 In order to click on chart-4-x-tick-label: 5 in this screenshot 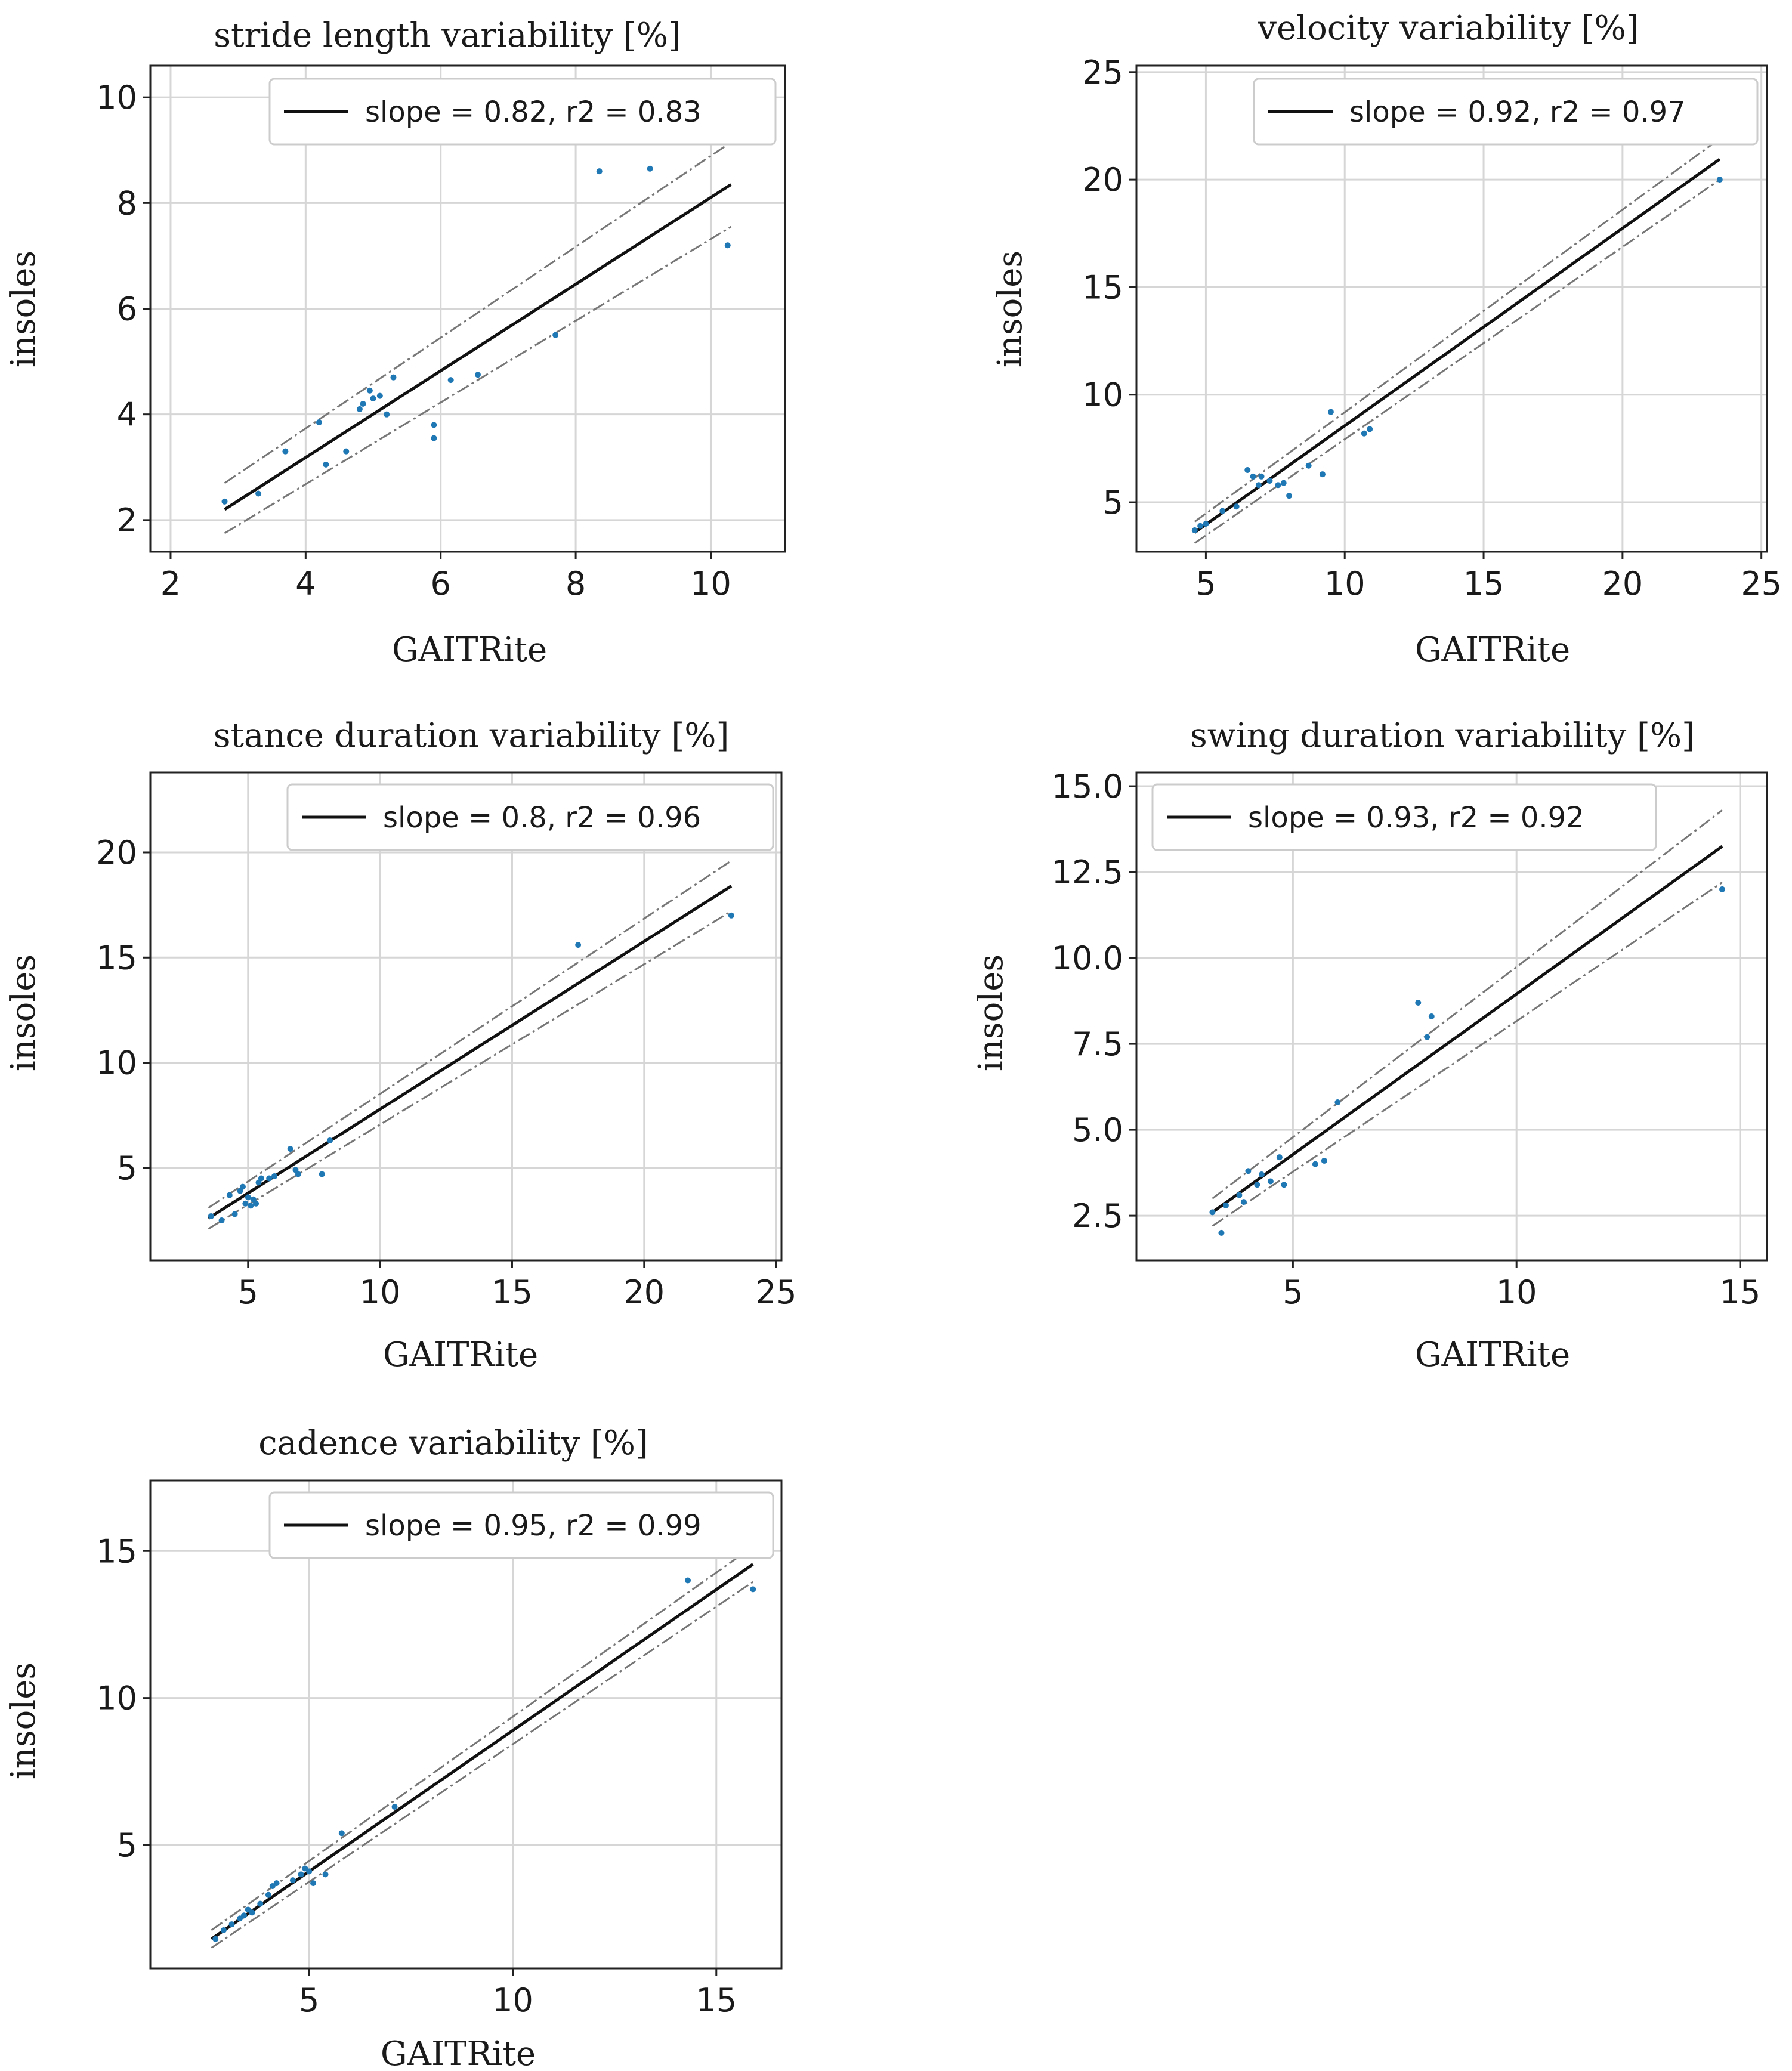, I will do `click(1293, 1292)`.